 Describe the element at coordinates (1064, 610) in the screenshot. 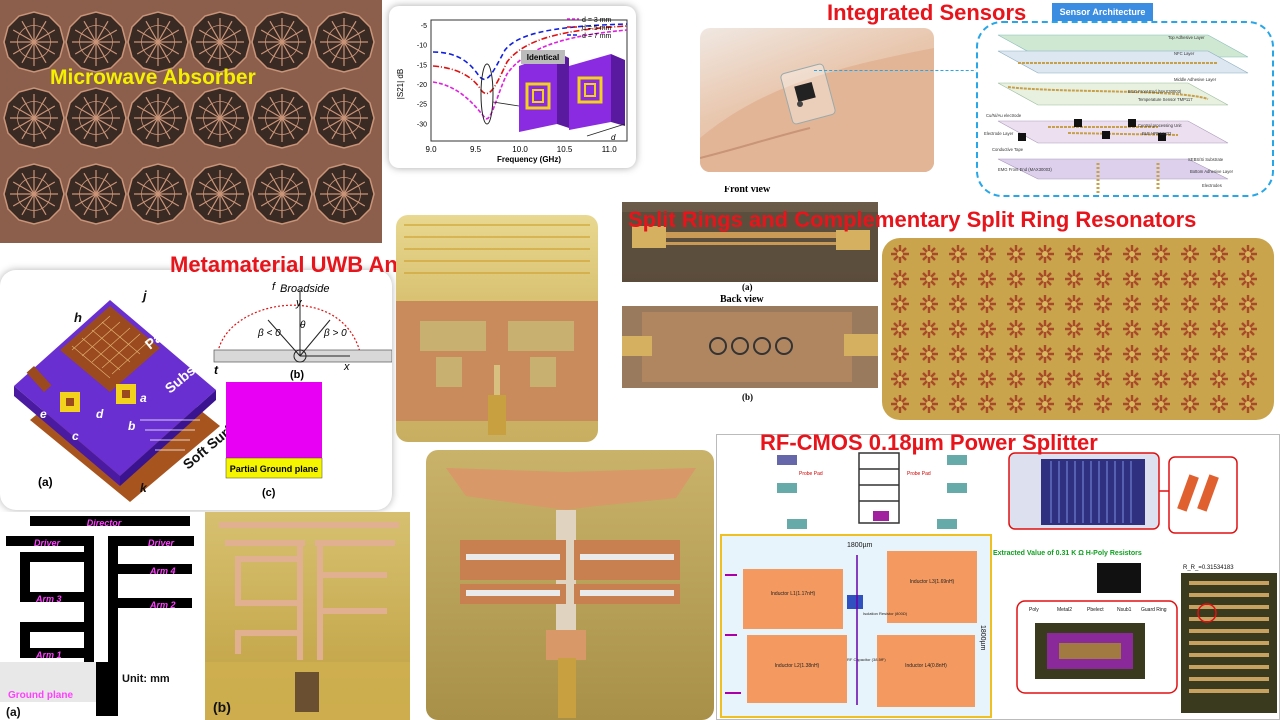

I see `svg-text: Metal2` at that location.